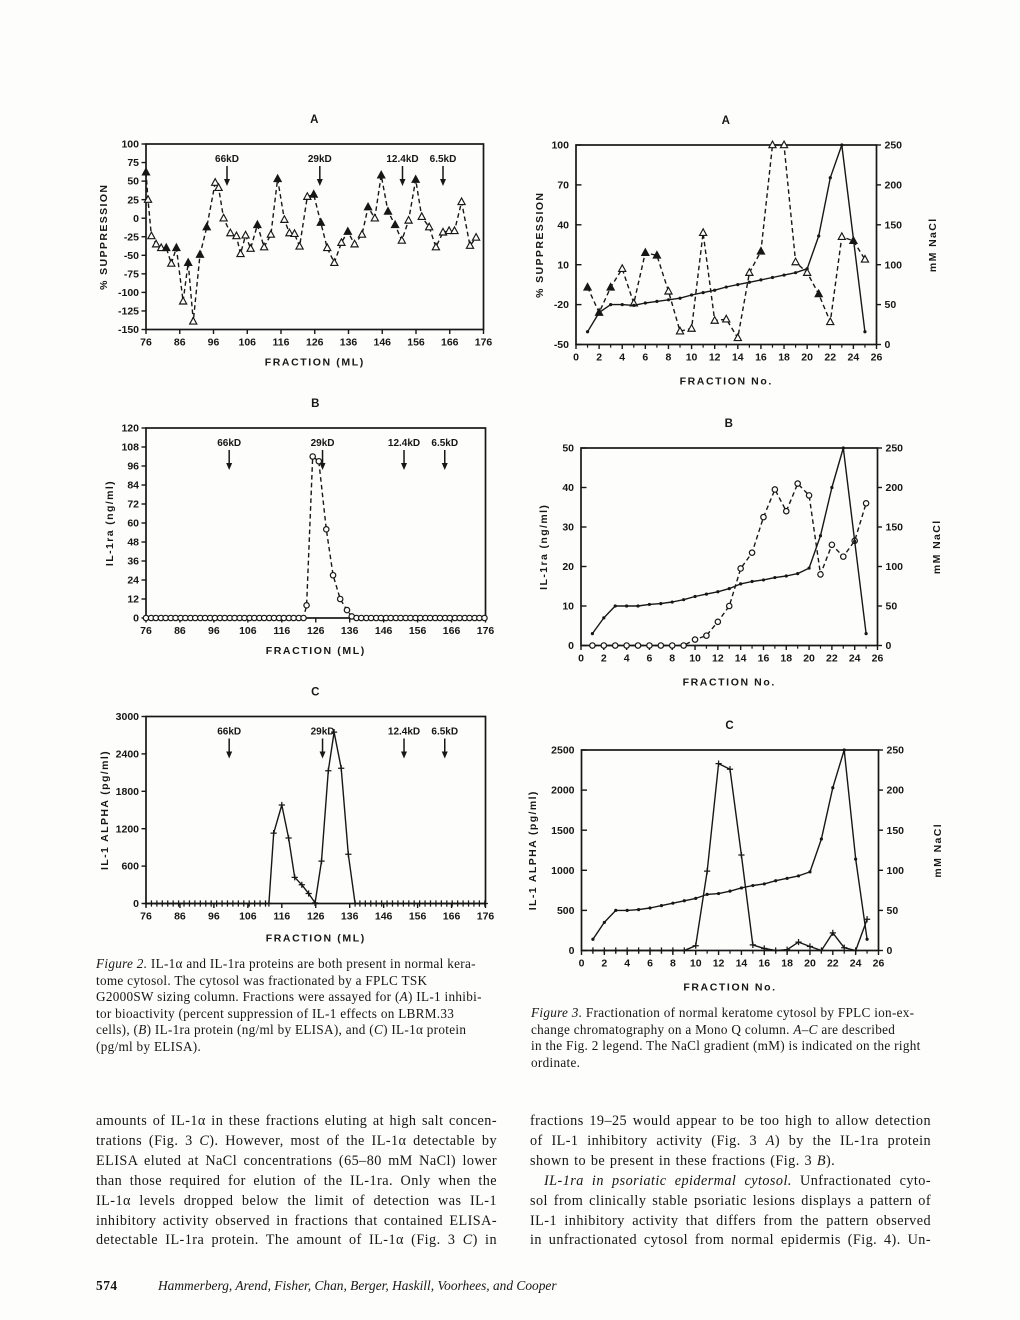 The width and height of the screenshot is (1020, 1320). Describe the element at coordinates (568, 567) in the screenshot. I see `y-tick-label: 20` at that location.